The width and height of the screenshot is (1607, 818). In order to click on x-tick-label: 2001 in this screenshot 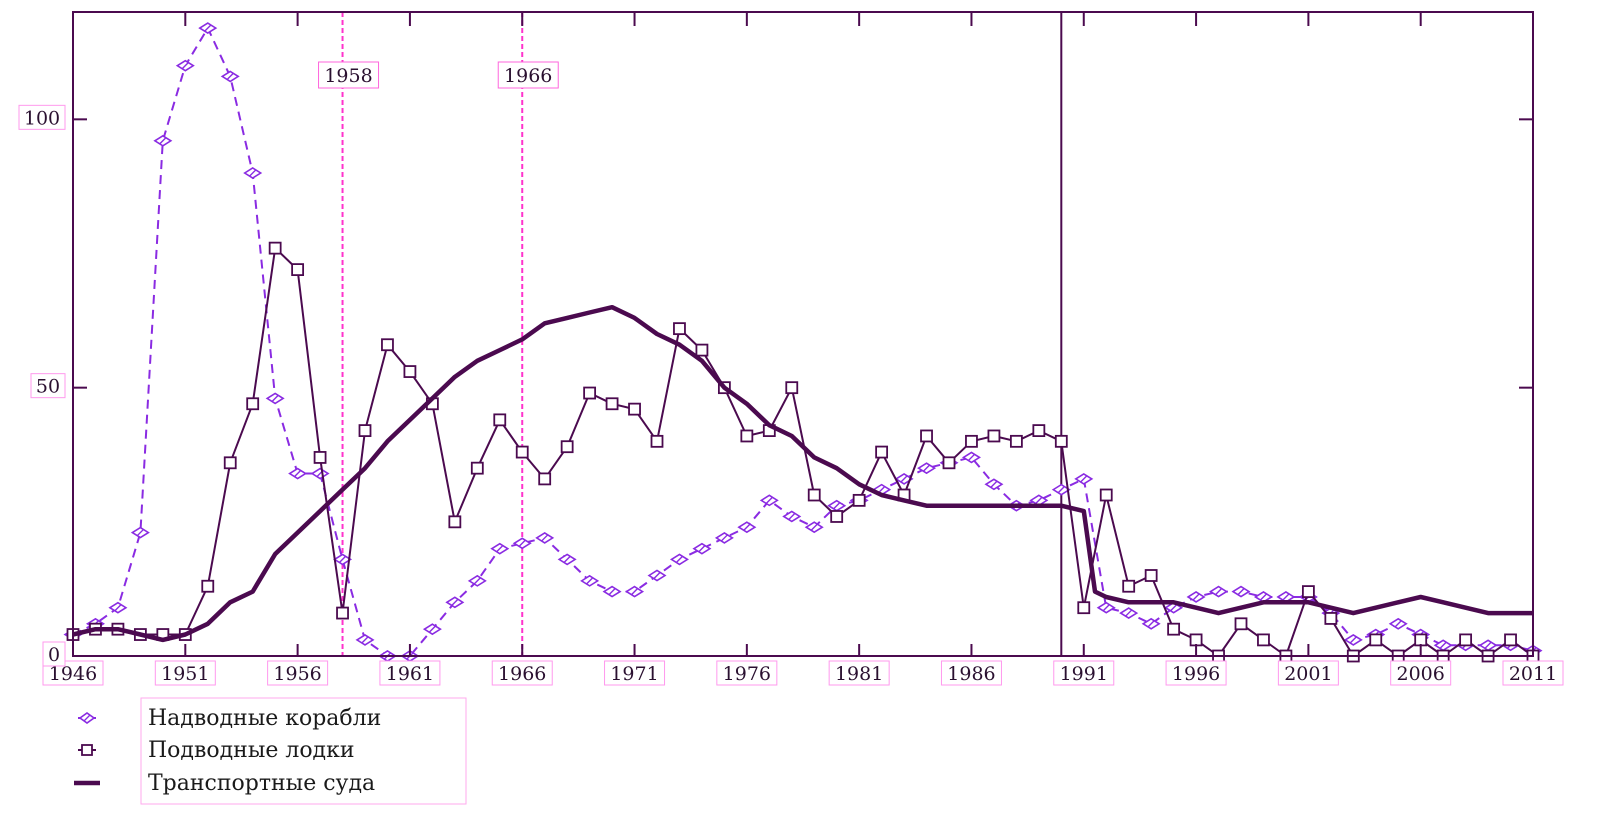, I will do `click(1308, 674)`.